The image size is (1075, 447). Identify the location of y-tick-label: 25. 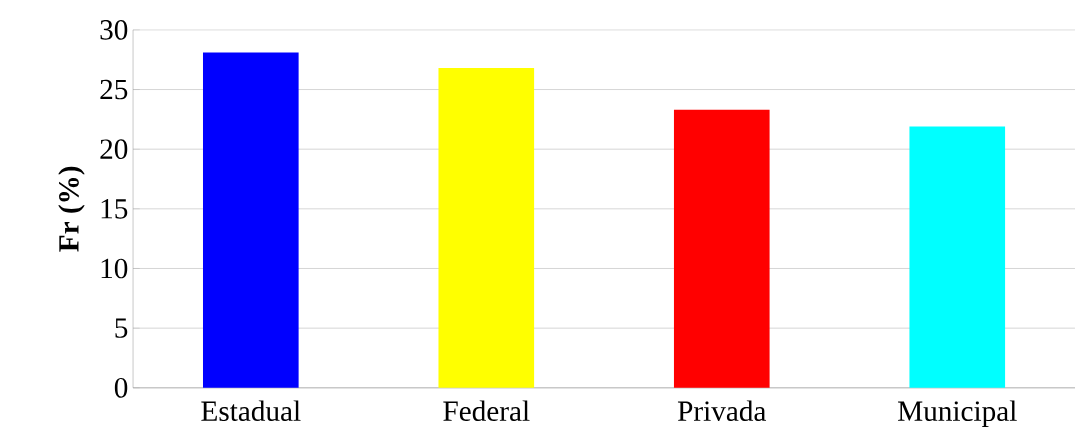
(114, 89).